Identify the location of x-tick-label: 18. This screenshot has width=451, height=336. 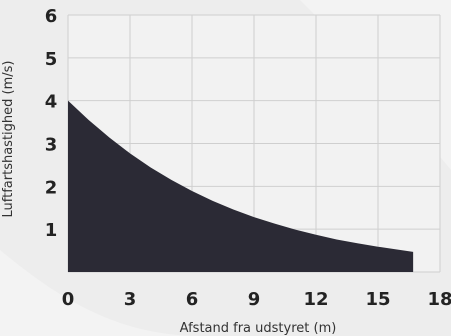
(439, 299).